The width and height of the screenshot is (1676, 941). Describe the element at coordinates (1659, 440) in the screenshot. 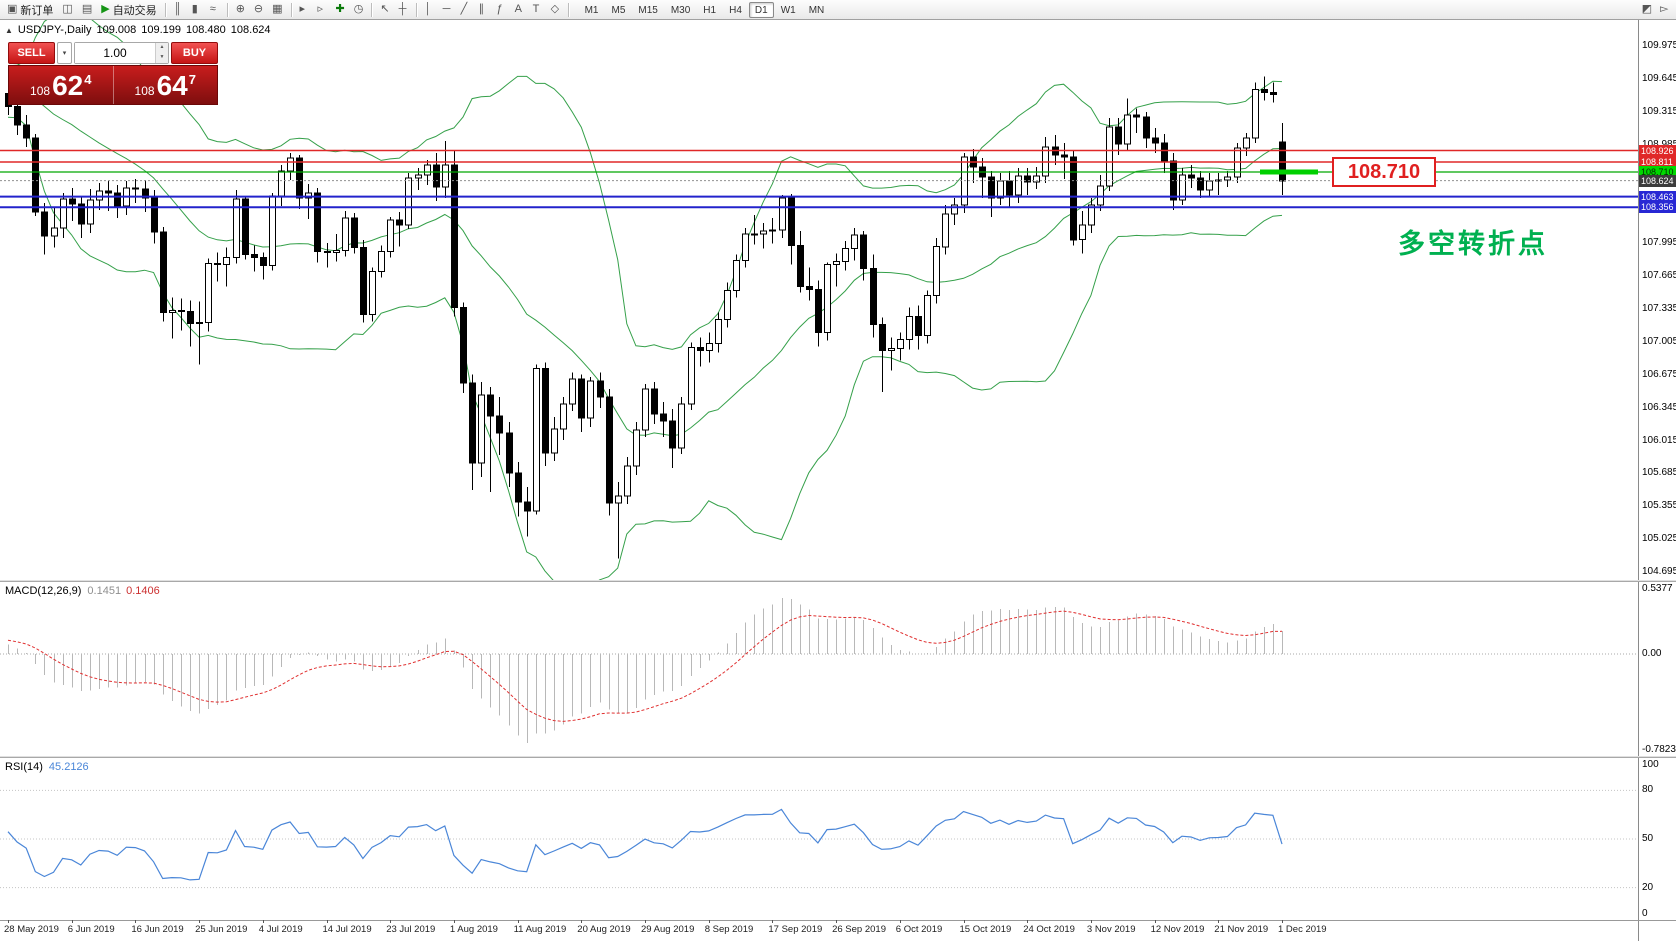

I see `price-scale-label: 106.015` at that location.